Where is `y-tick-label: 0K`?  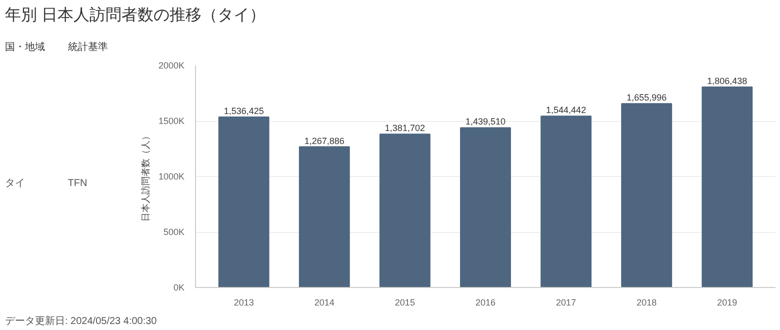
y-tick-label: 0K is located at coordinates (179, 287).